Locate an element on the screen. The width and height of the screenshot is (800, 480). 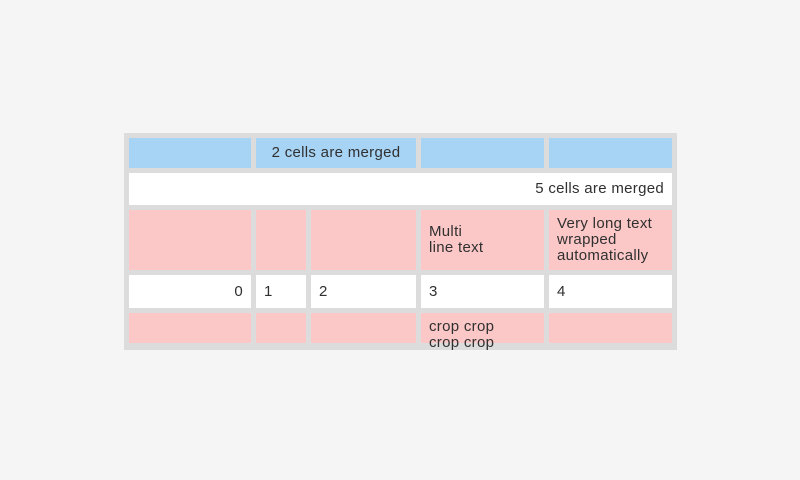
number-label-3: 3 is located at coordinates (433, 291).